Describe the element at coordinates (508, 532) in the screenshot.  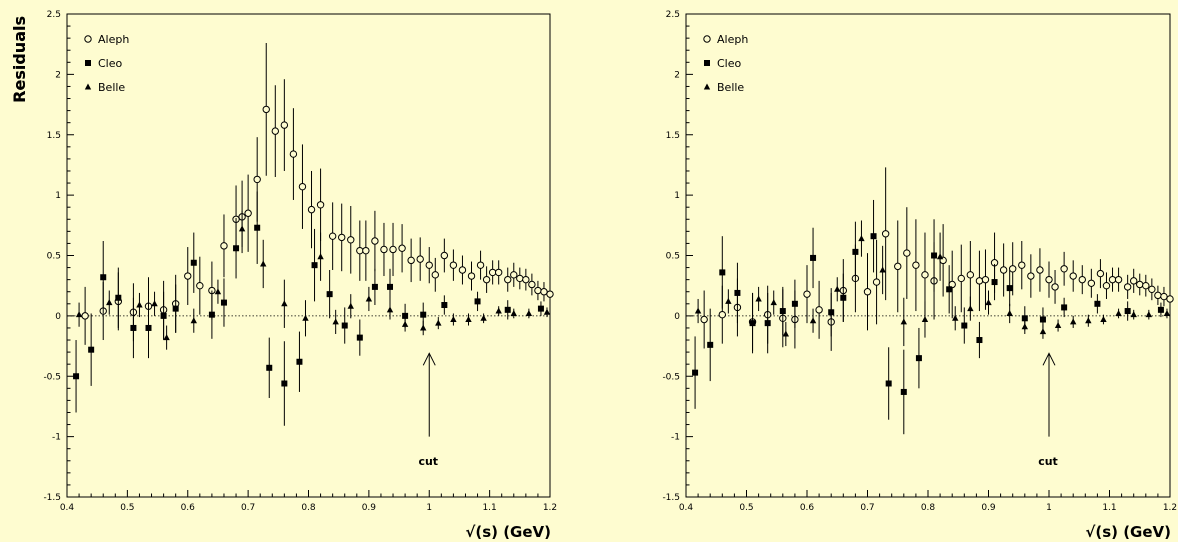
I see `chart1-x-axis-label: √(s) (GeV)` at that location.